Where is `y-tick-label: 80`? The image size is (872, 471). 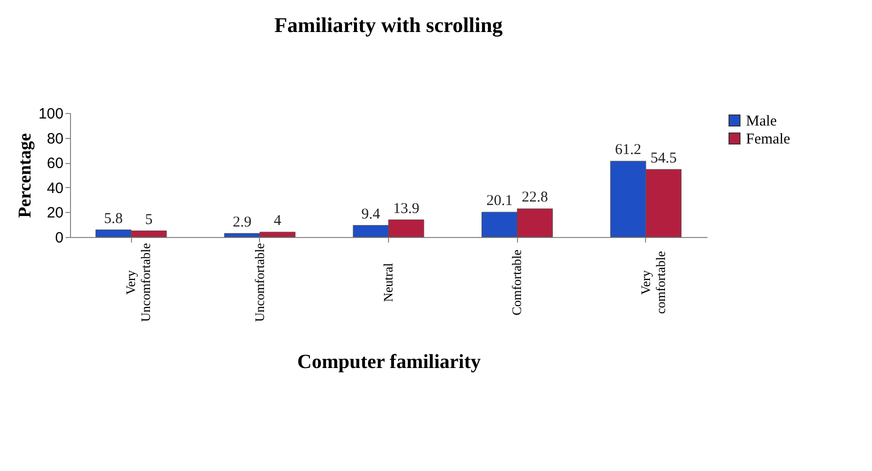 y-tick-label: 80 is located at coordinates (55, 139).